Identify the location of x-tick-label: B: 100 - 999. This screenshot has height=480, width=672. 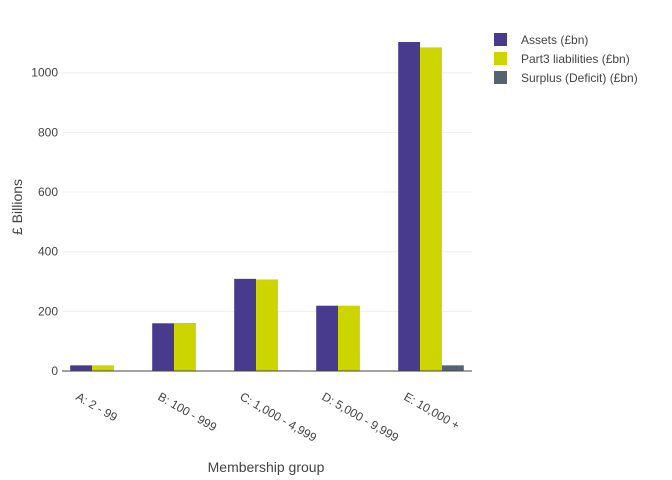
(188, 411).